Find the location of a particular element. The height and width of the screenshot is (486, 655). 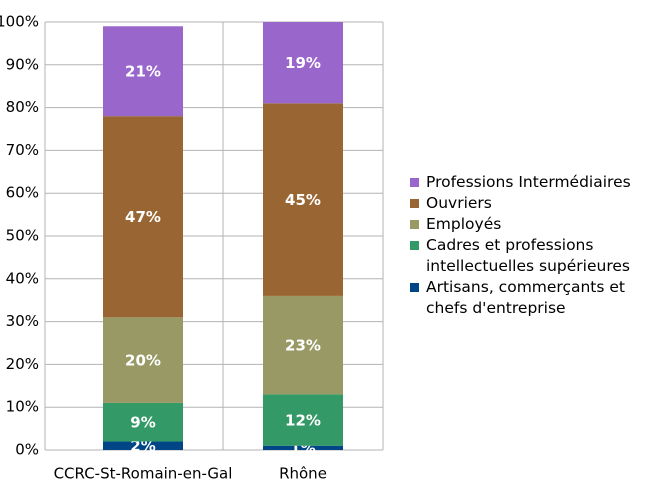

value-label: 12% is located at coordinates (303, 421).